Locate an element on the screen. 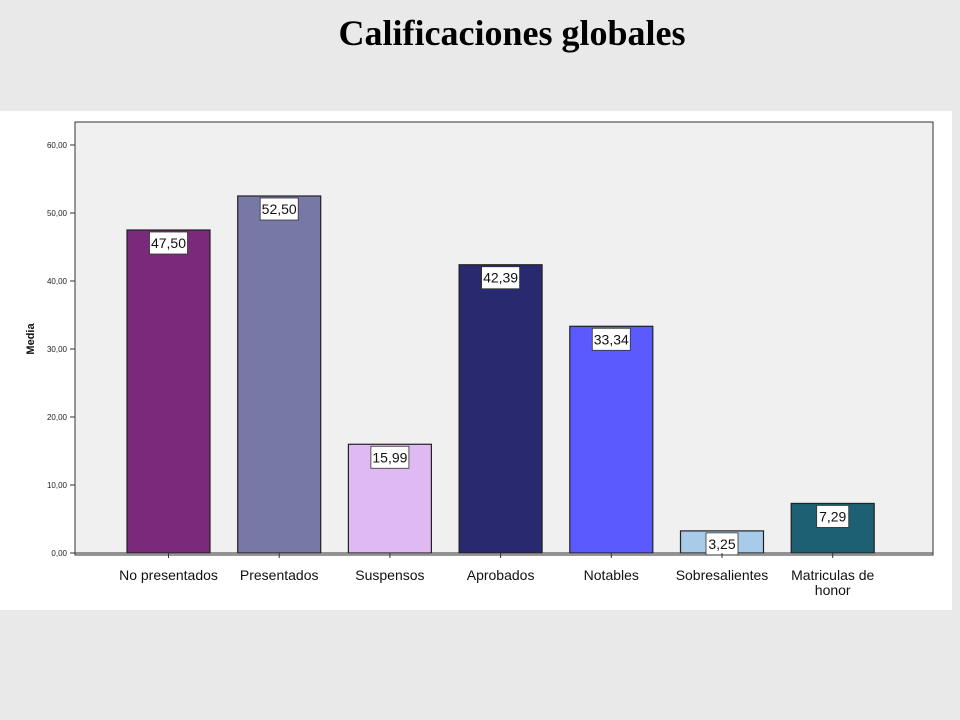 The height and width of the screenshot is (720, 960). data-label: 33,34 is located at coordinates (611, 339).